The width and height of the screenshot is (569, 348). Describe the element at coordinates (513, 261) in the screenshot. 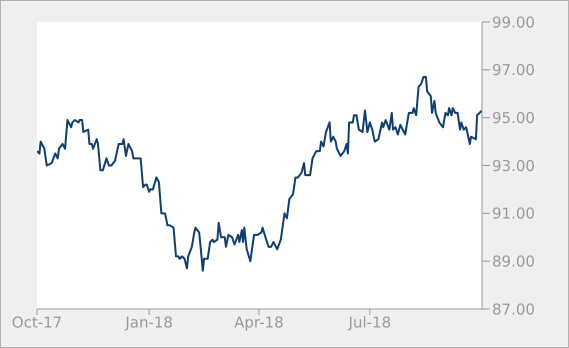

I see `y-tick-label: 89.00` at that location.